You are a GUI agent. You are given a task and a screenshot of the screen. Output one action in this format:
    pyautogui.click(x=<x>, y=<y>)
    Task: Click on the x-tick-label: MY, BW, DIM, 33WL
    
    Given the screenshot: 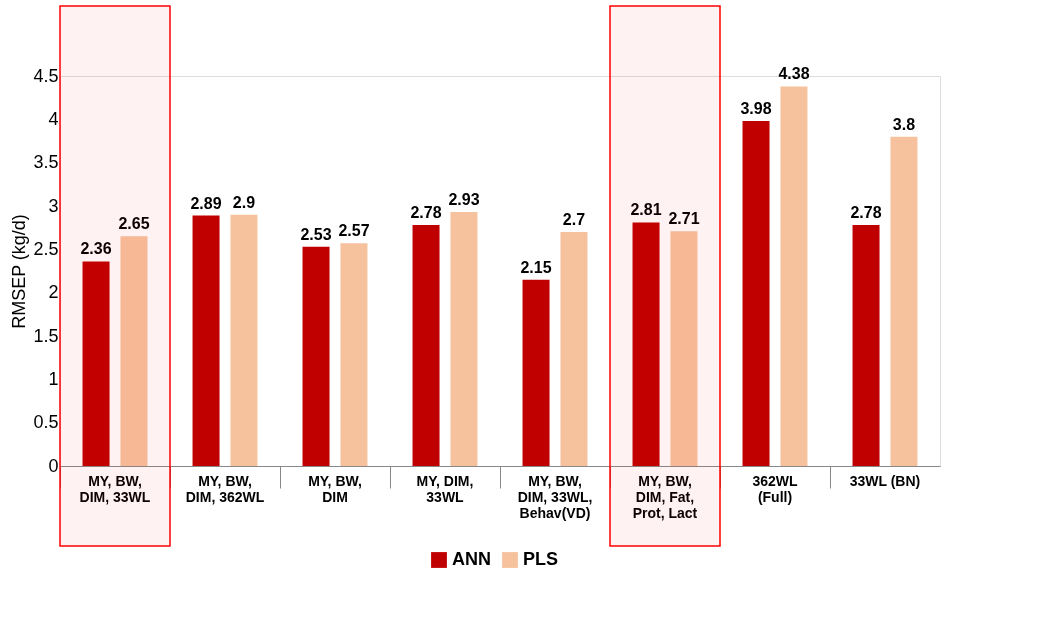 What is the action you would take?
    pyautogui.click(x=115, y=488)
    